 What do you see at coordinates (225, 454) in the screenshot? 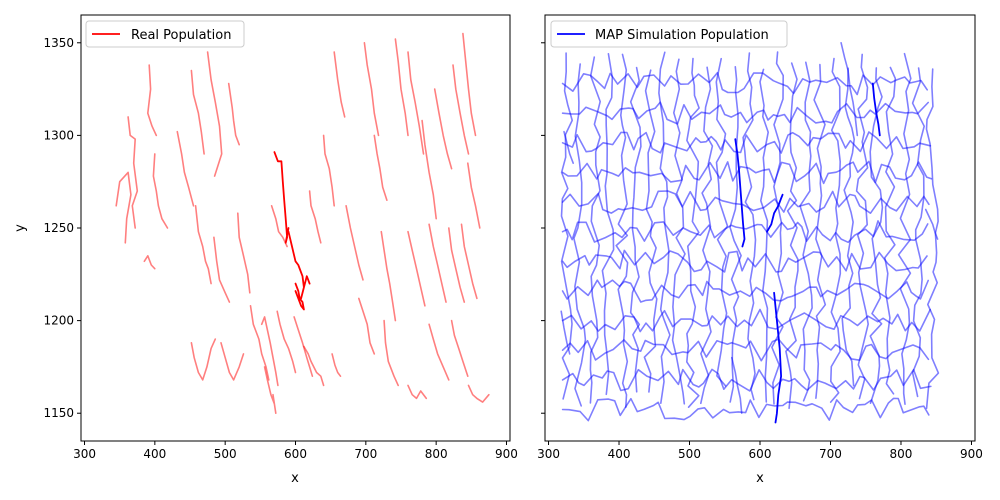
I see `x-tick-label: 500` at bounding box center [225, 454].